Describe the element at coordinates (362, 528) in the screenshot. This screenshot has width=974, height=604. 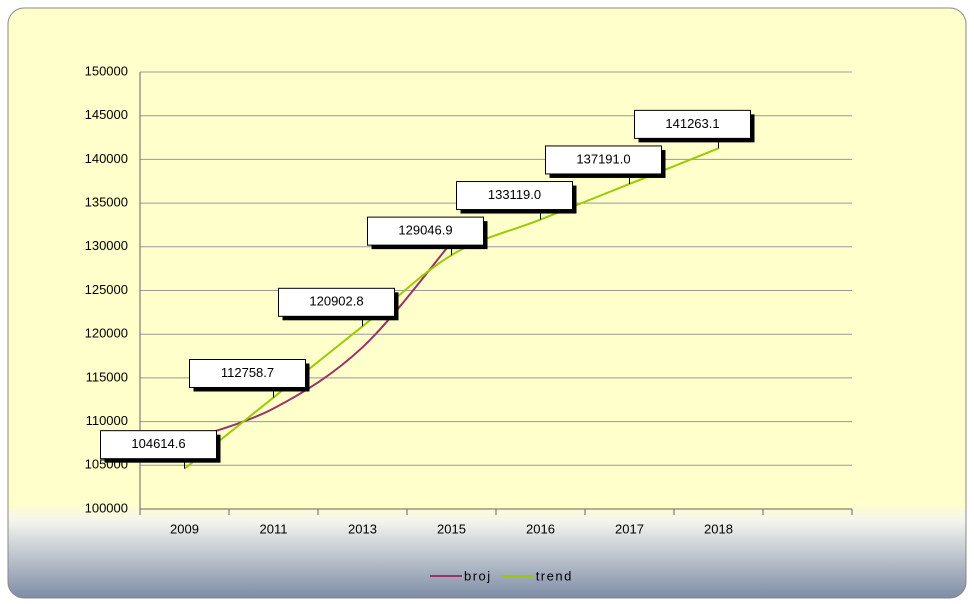
I see `x-tick-label: 2013` at that location.